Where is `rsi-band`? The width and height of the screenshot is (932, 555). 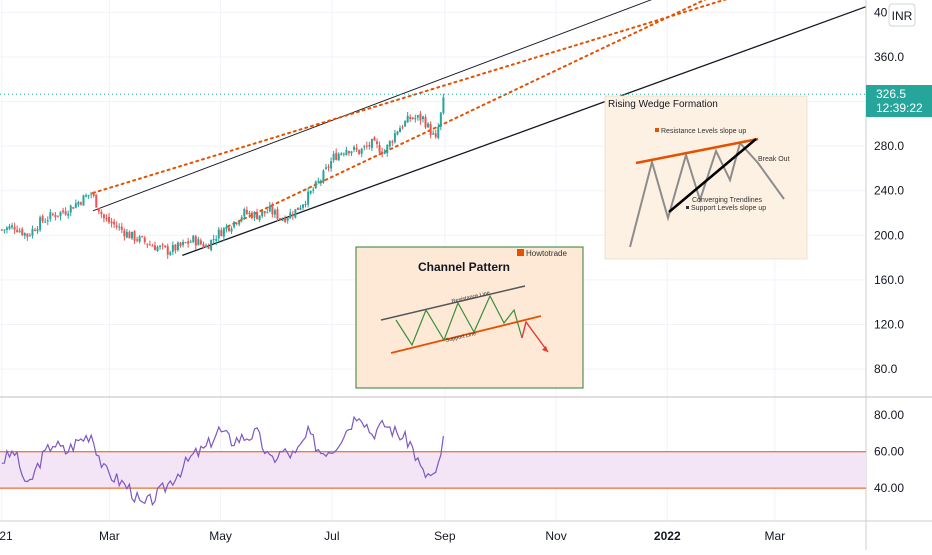
rsi-band is located at coordinates (433, 470).